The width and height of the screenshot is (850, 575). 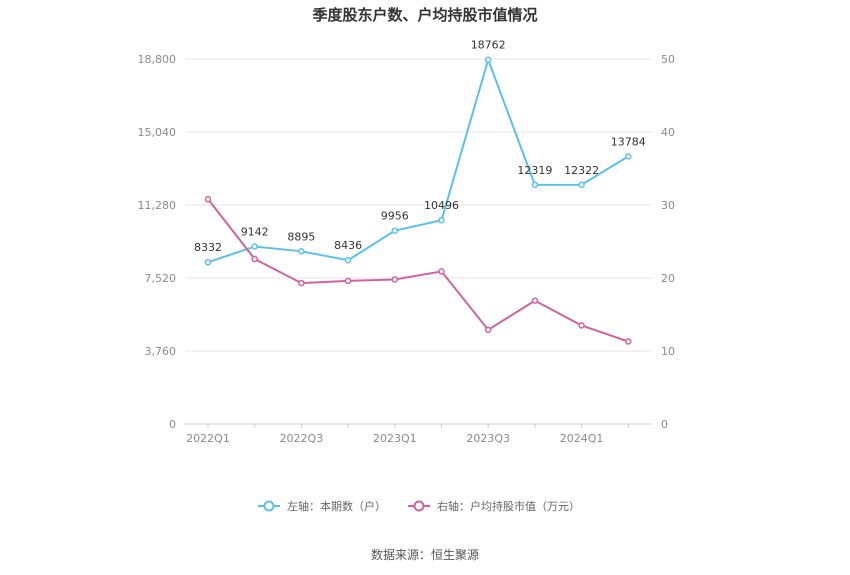 I want to click on data-label: 8895, so click(x=301, y=236).